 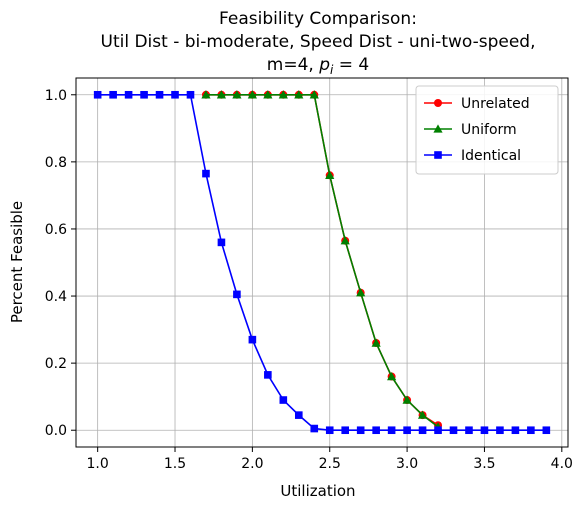 I want to click on legend-marker-unrelated, so click(x=438, y=103).